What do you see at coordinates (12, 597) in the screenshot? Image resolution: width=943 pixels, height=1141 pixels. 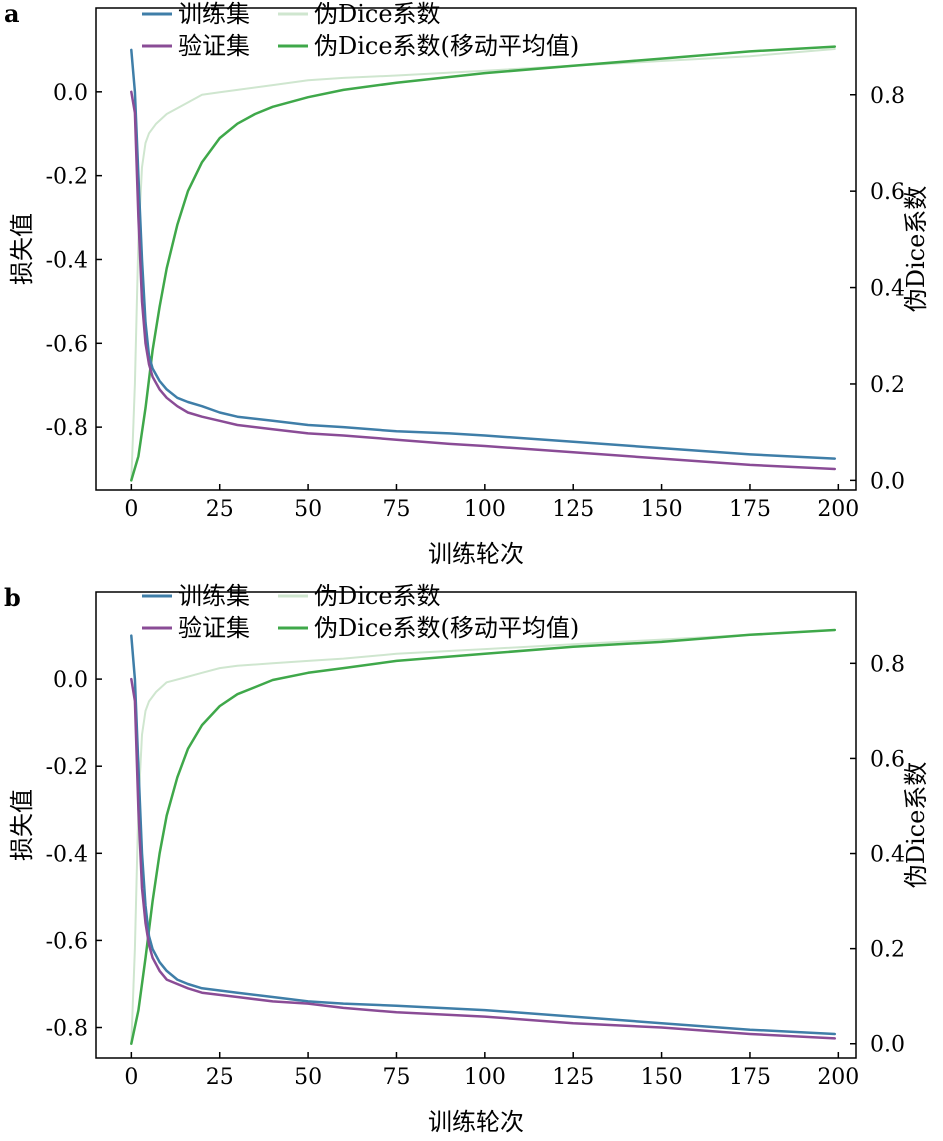 I see `panel-letter: b` at bounding box center [12, 597].